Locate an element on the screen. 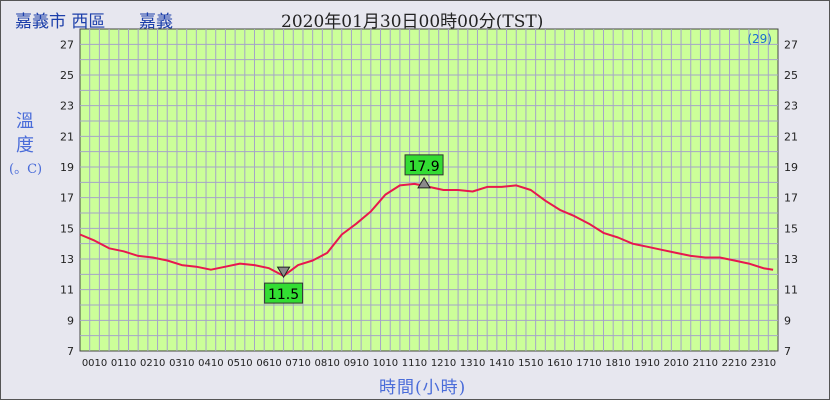  x-tick-label: 0310 is located at coordinates (181, 363).